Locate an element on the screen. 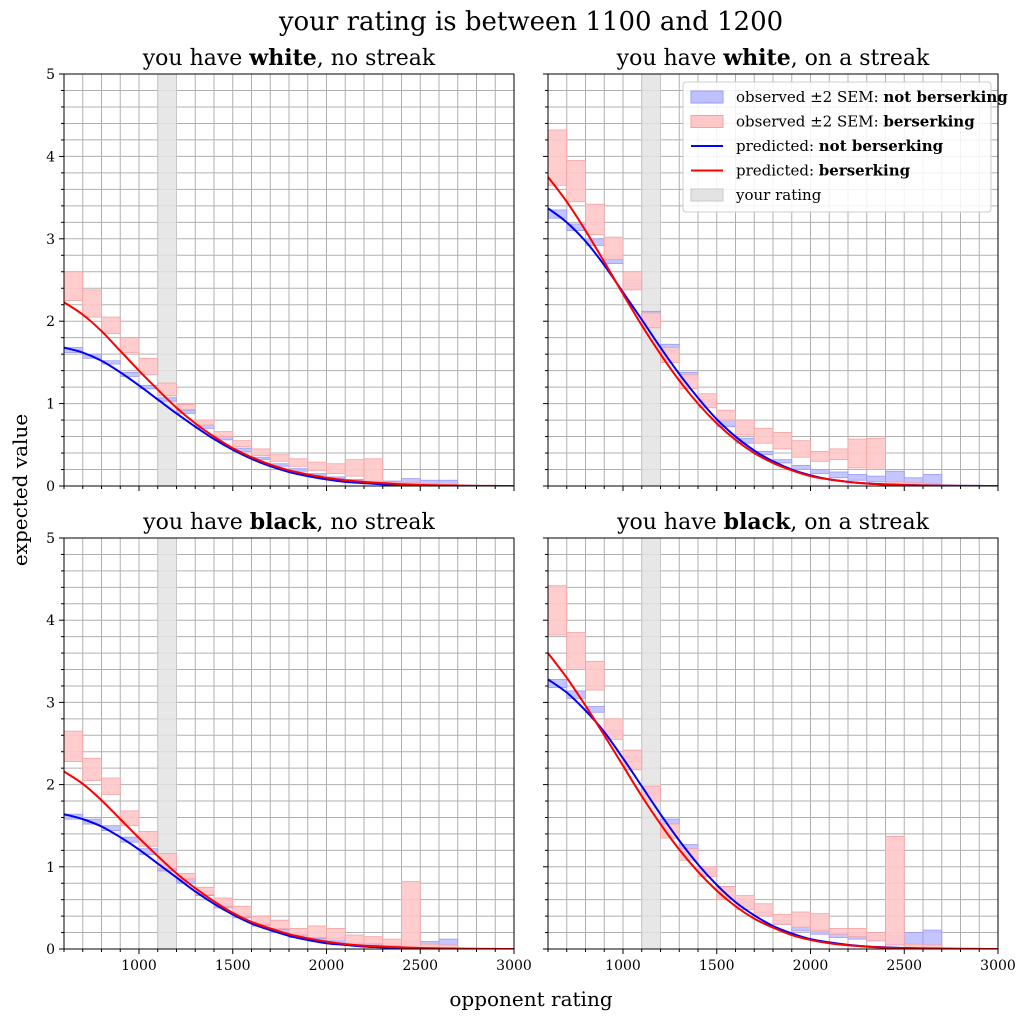  legend-label-prefix: your rating is located at coordinates (778, 195).